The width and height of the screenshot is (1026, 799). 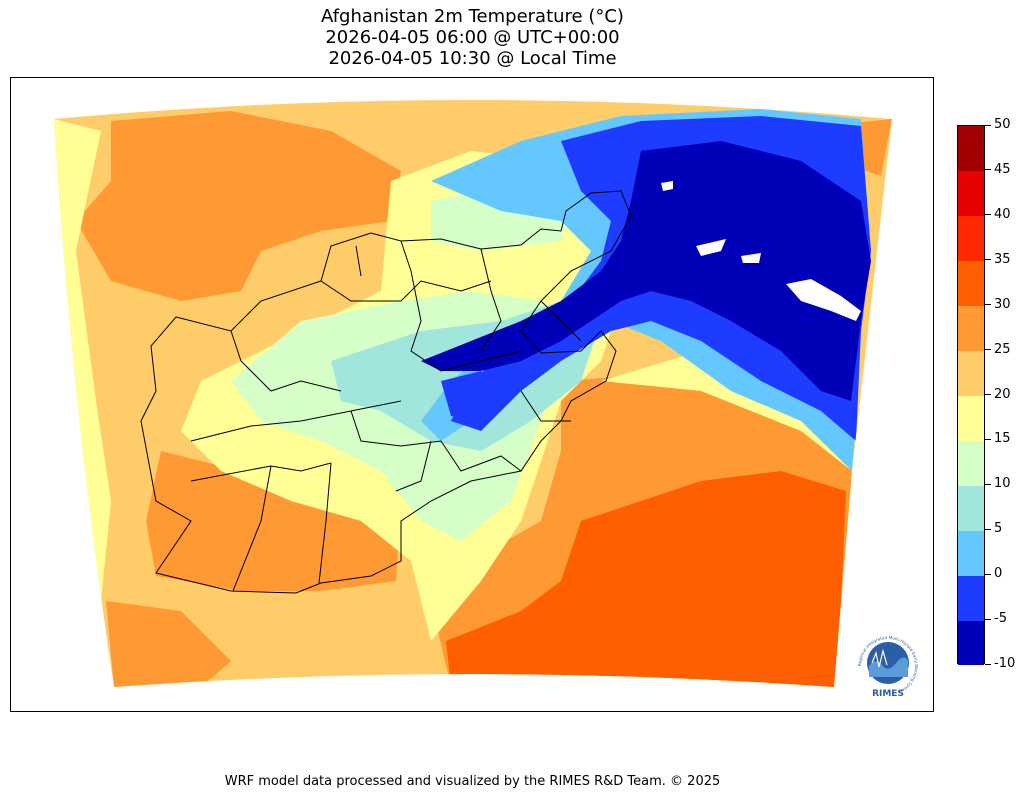 I want to click on colorbar-tick-label: 5, so click(x=998, y=529).